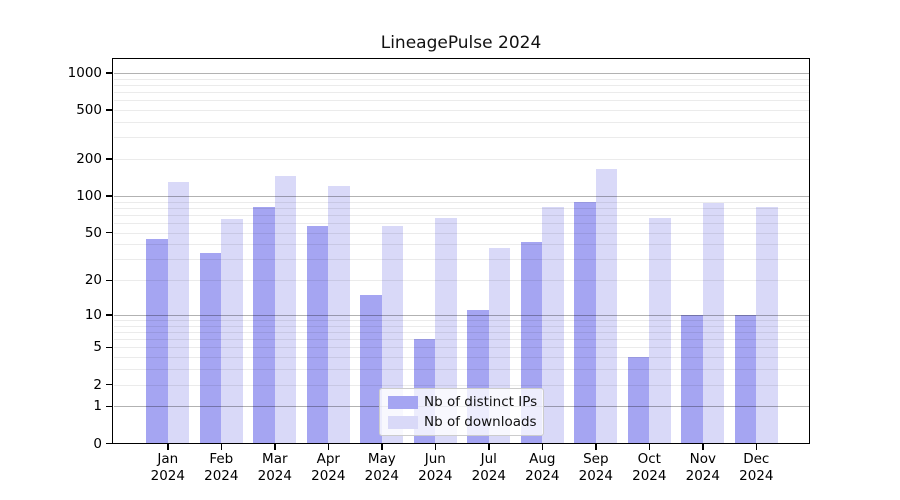  Describe the element at coordinates (649, 459) in the screenshot. I see `x-tick-month: Oct` at that location.